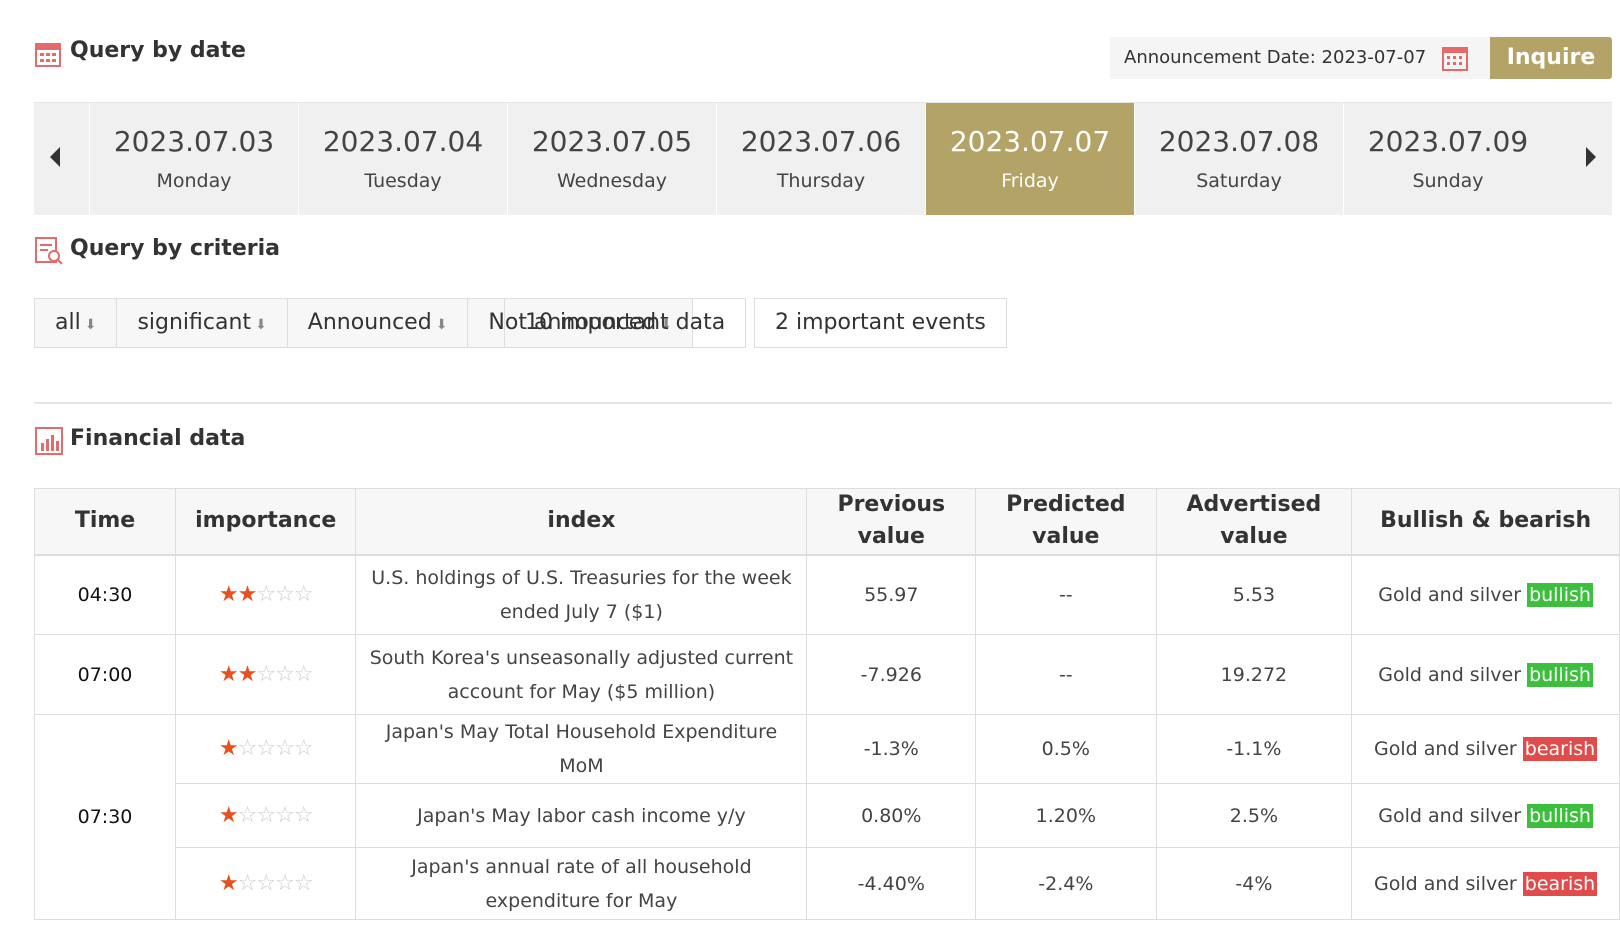  What do you see at coordinates (55, 157) in the screenshot?
I see `prev-arrow` at bounding box center [55, 157].